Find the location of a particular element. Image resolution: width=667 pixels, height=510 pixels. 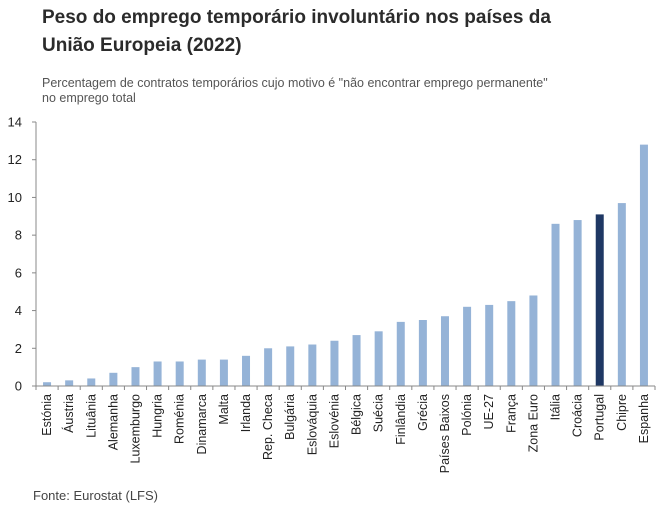

bar-itália is located at coordinates (555, 304).